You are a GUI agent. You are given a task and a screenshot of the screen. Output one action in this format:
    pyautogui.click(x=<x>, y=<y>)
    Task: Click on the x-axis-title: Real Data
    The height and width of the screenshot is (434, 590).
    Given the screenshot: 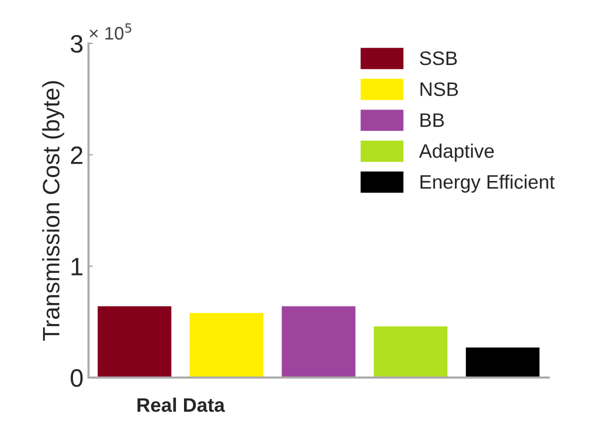 What is the action you would take?
    pyautogui.click(x=181, y=405)
    